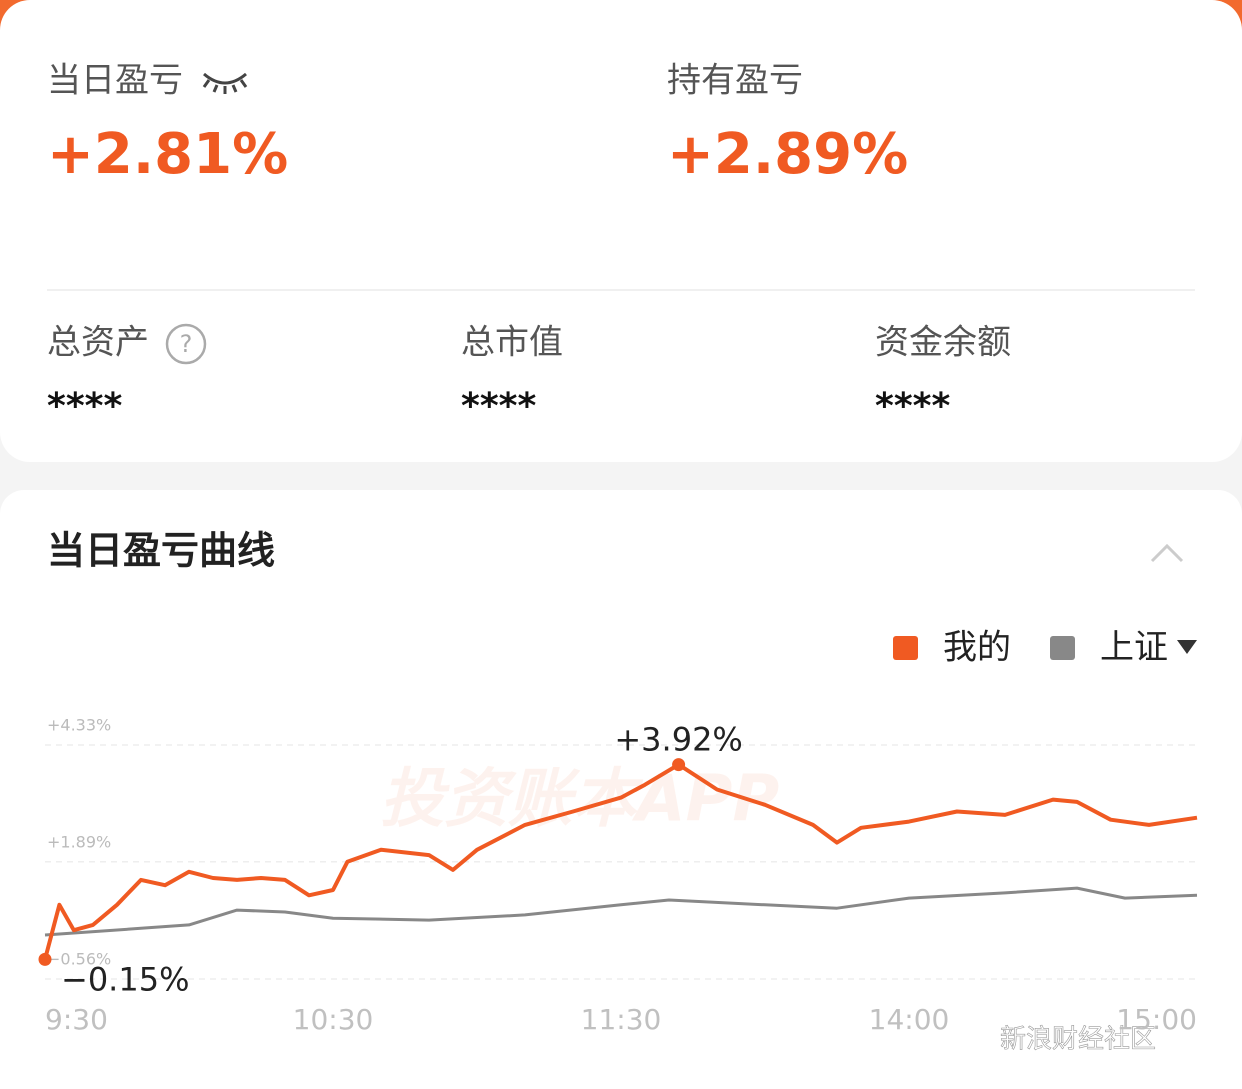 The image size is (1242, 1089). What do you see at coordinates (1134, 648) in the screenshot?
I see `legend-label: 上证` at bounding box center [1134, 648].